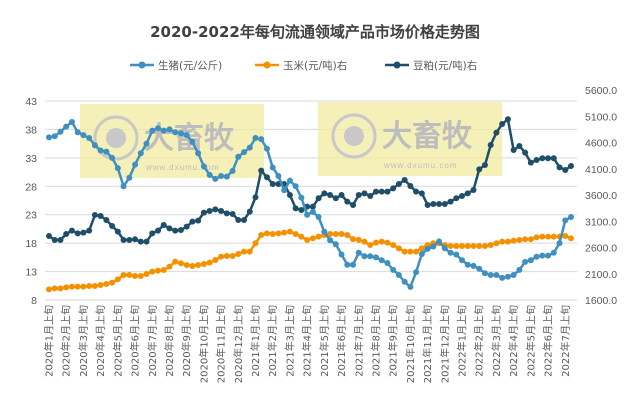  What do you see at coordinates (186, 341) in the screenshot?
I see `x-tick-label: 2020年9月上旬` at bounding box center [186, 341].